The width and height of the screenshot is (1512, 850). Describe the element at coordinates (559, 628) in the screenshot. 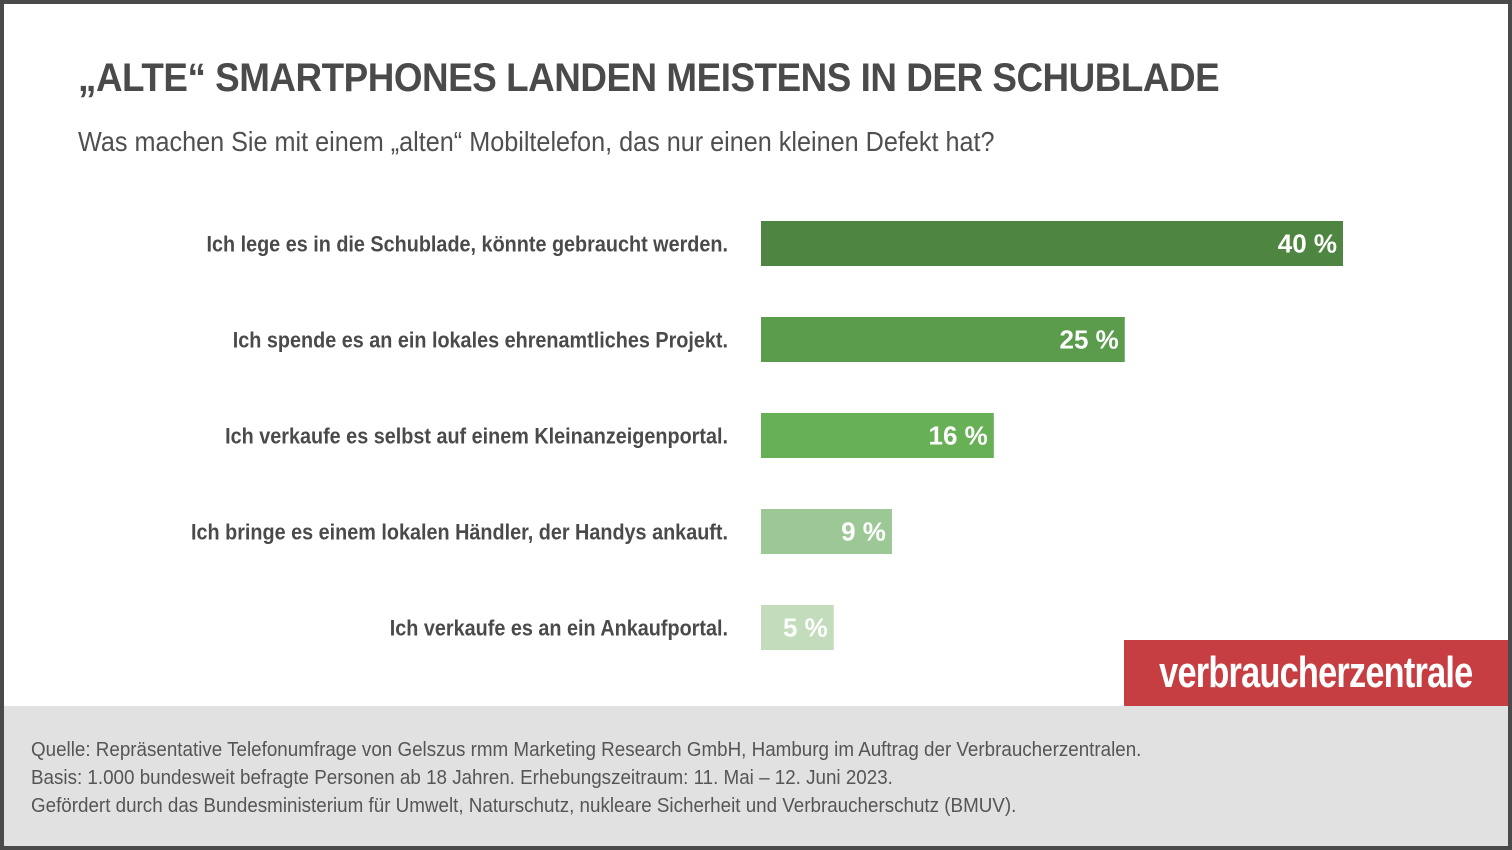

I see `category-label: Ich verkaufe es an ein Ankaufportal.` at that location.